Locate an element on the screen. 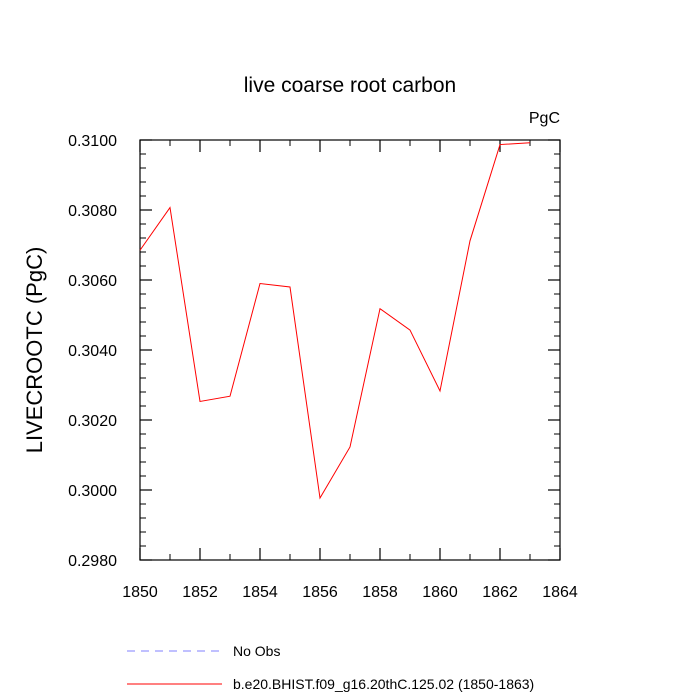  x-tick-label: 1862 is located at coordinates (500, 592).